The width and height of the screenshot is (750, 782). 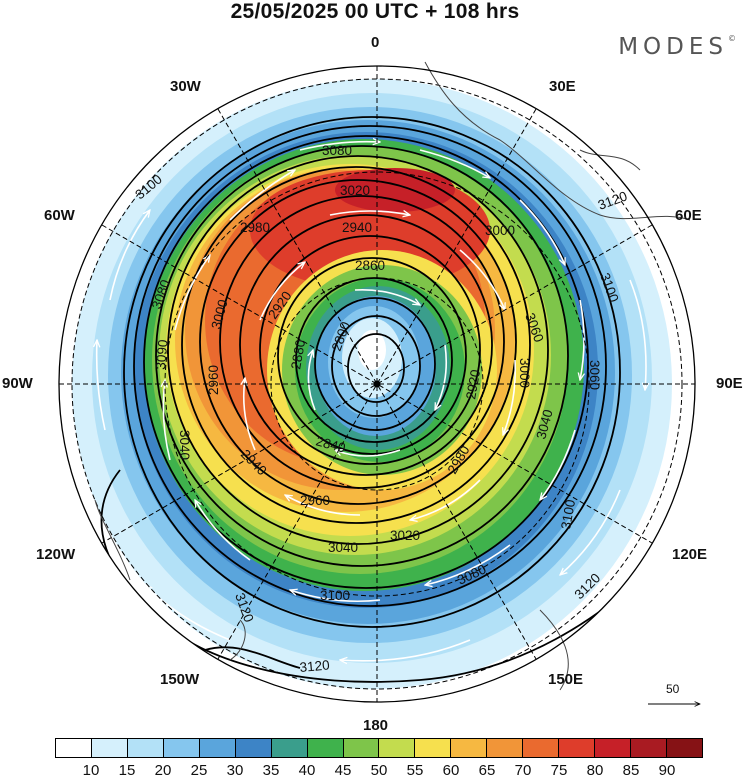 I want to click on contour-label: 3080, so click(x=337, y=150).